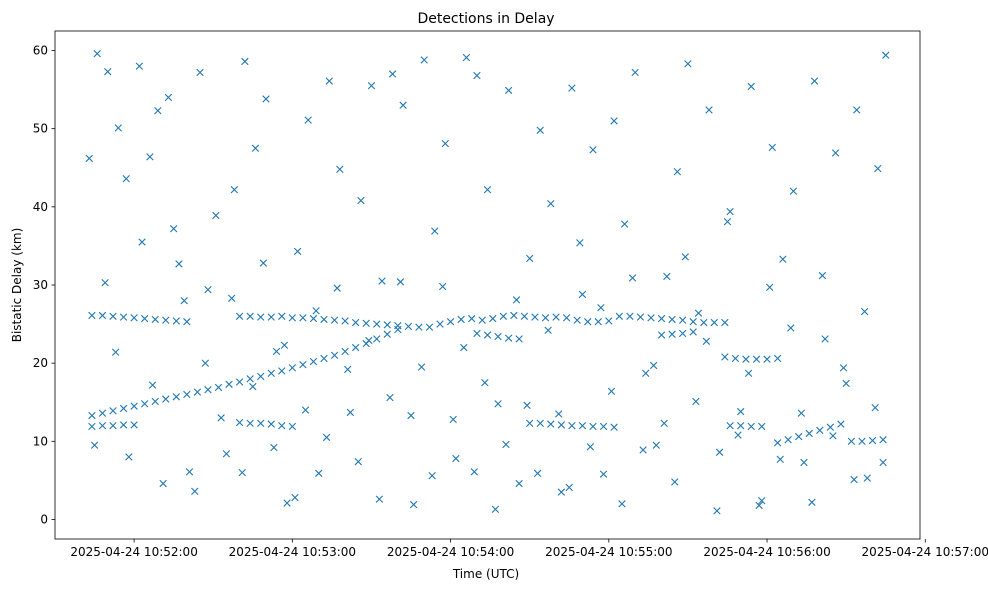  I want to click on y-tick-label: 30, so click(40, 285).